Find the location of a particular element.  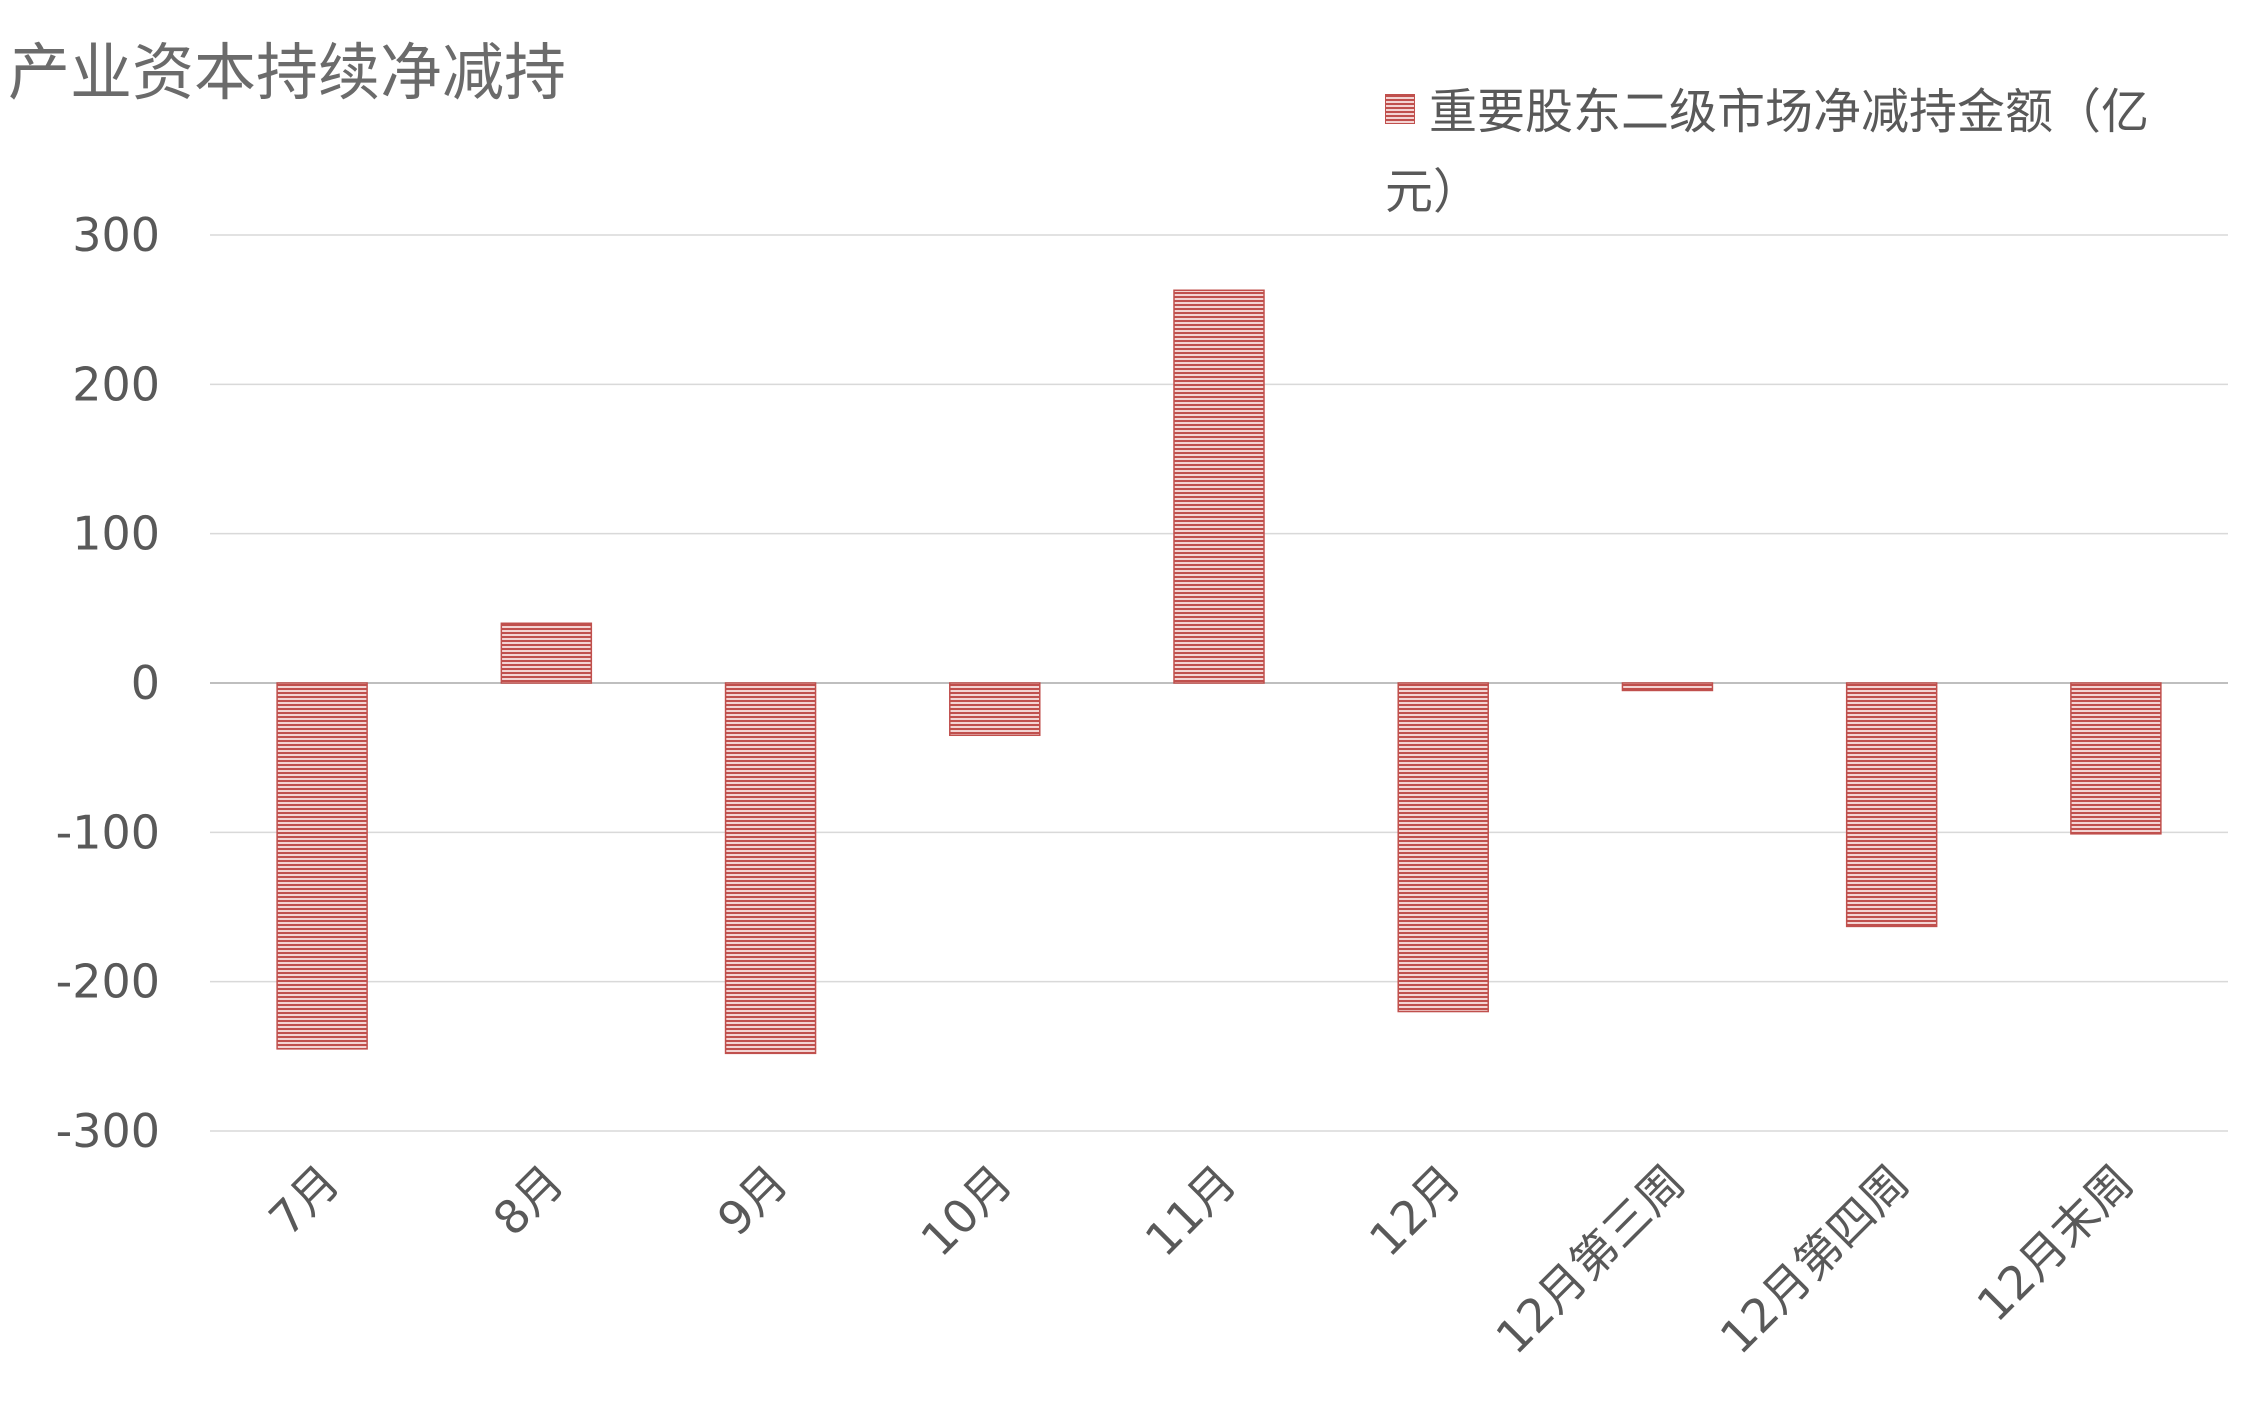

x-tick-label: 7月 is located at coordinates (303, 1200).